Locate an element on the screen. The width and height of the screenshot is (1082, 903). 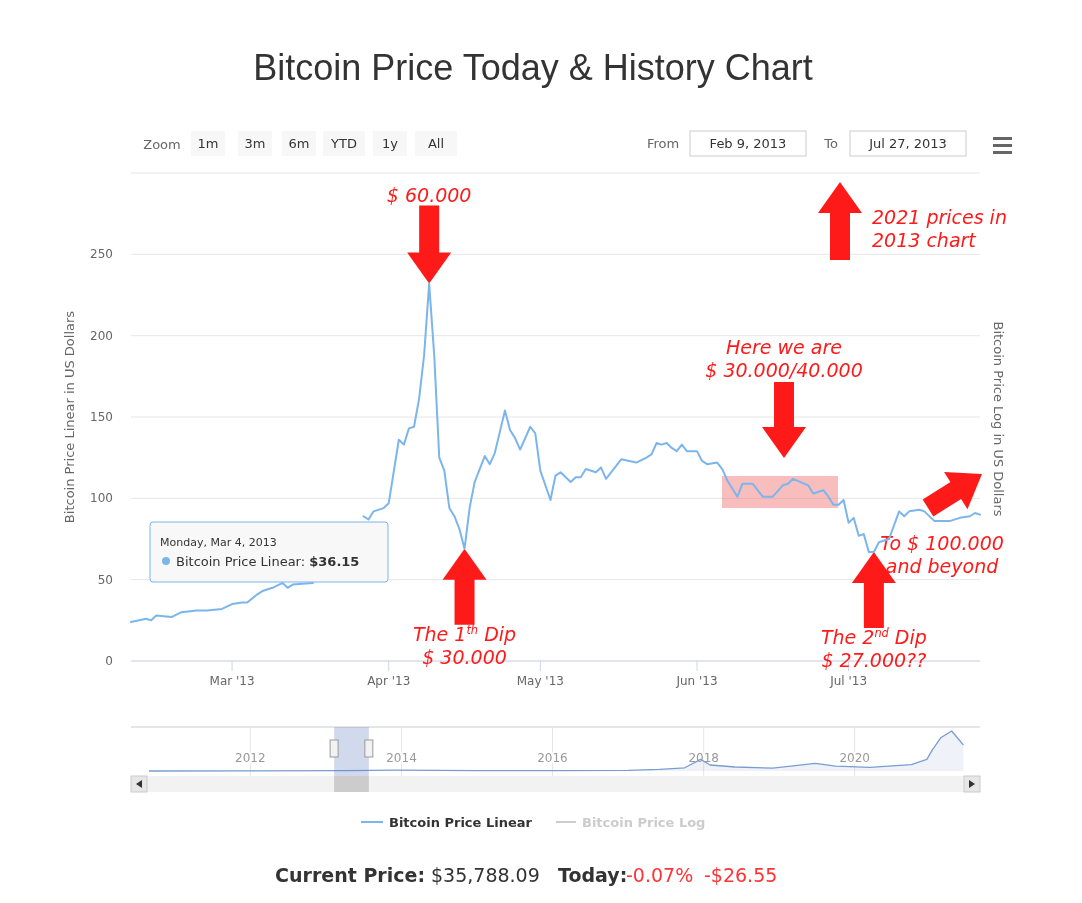
y-tick-label: 100 is located at coordinates (101, 498).